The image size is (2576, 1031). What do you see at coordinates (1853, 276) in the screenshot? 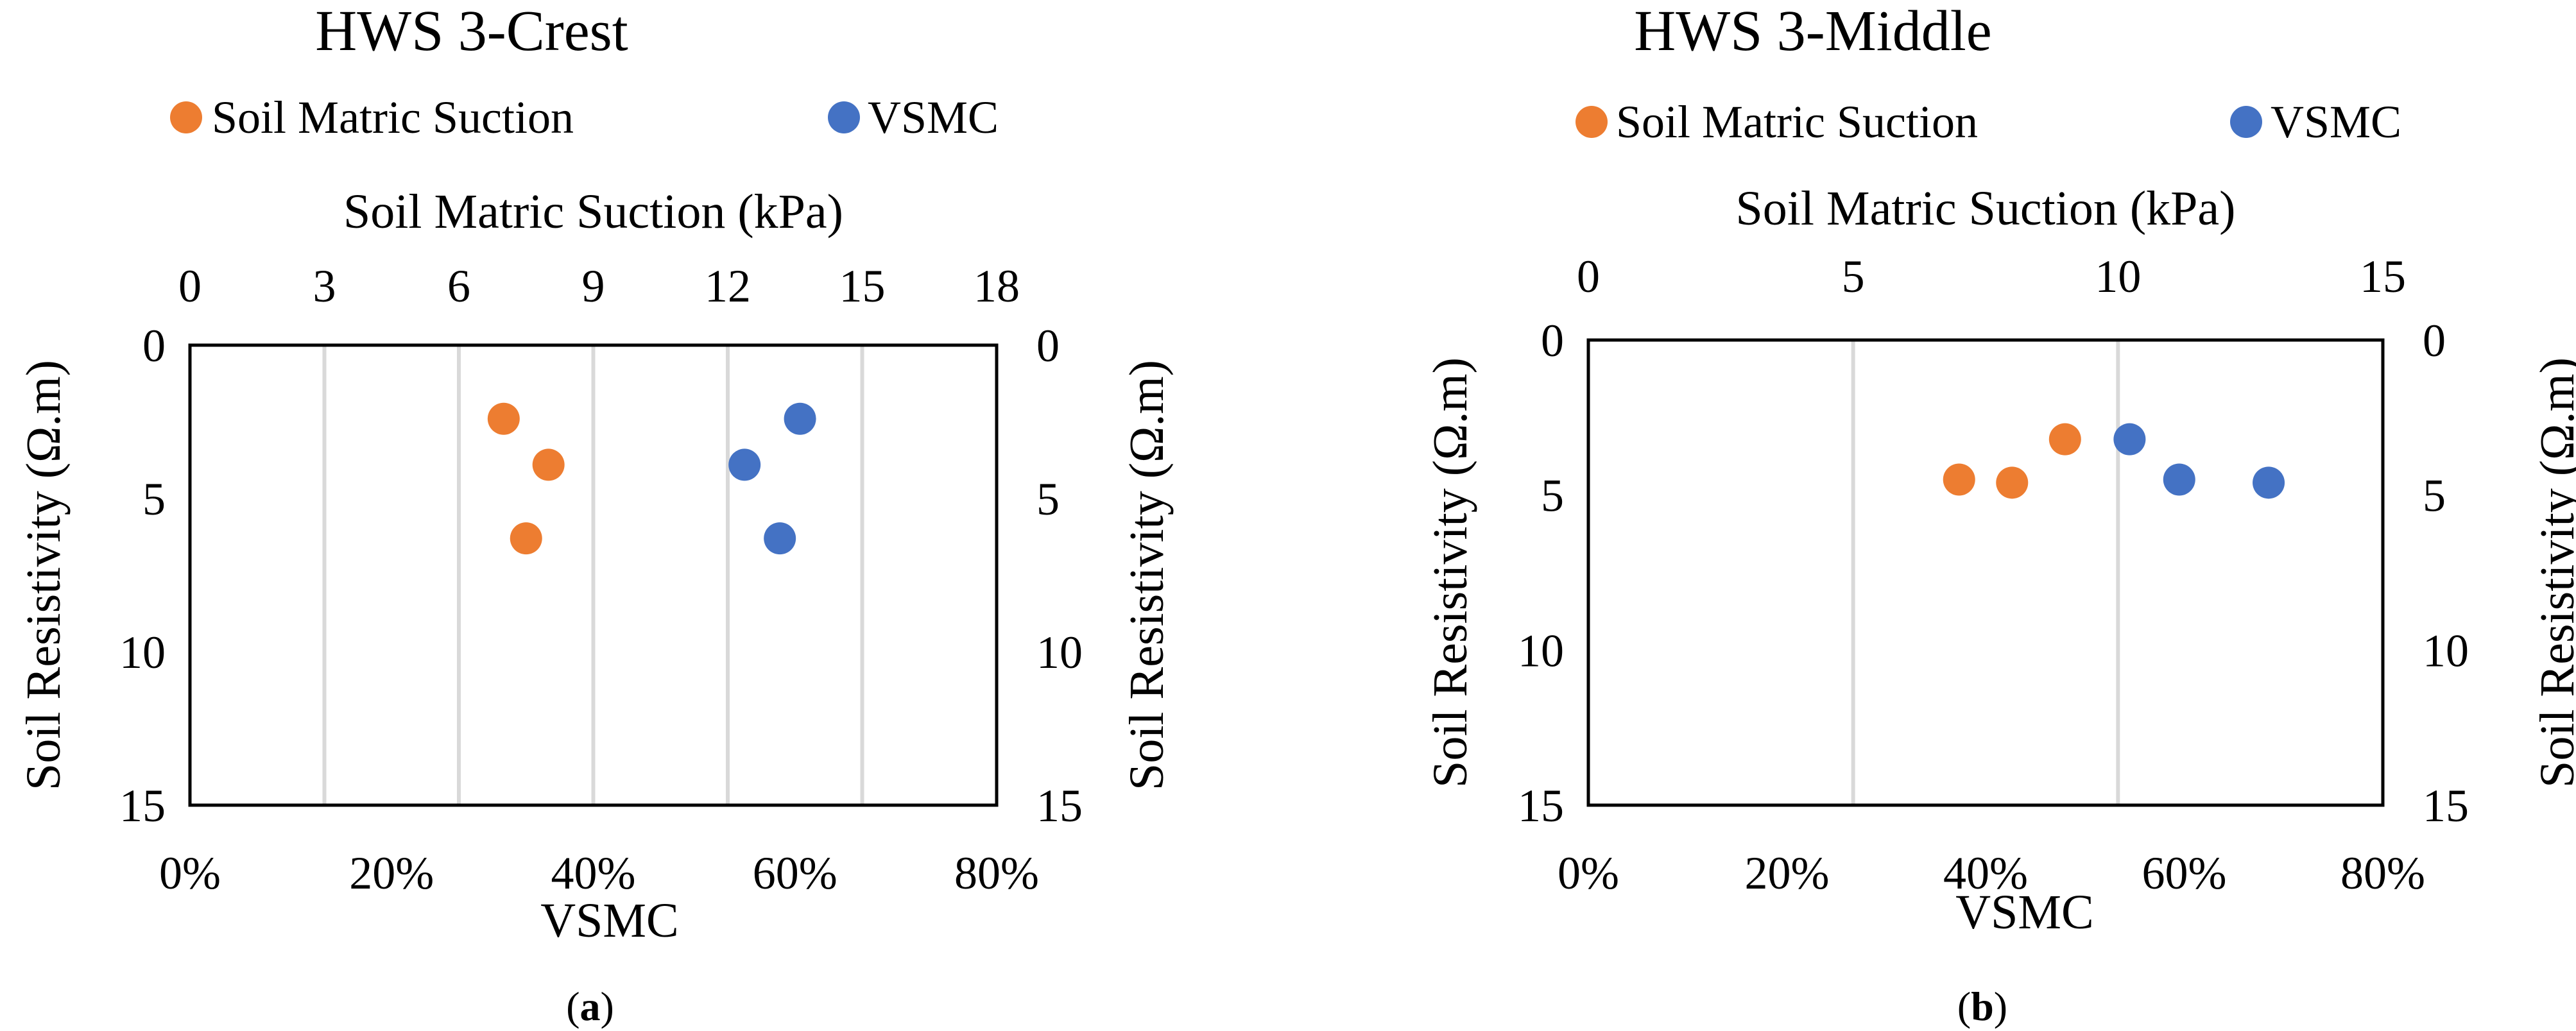
I see `x-top-tick-label: 5` at bounding box center [1853, 276].